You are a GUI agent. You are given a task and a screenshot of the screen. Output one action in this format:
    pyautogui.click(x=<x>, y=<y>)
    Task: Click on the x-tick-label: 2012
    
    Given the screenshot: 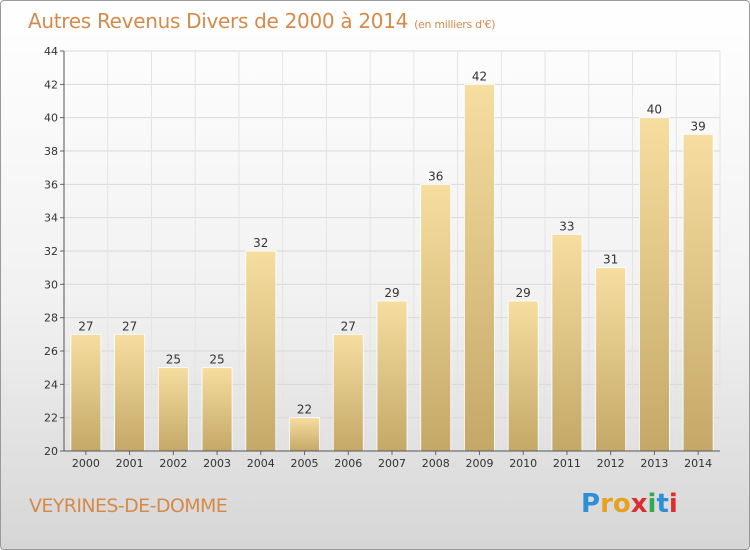 What is the action you would take?
    pyautogui.click(x=611, y=463)
    